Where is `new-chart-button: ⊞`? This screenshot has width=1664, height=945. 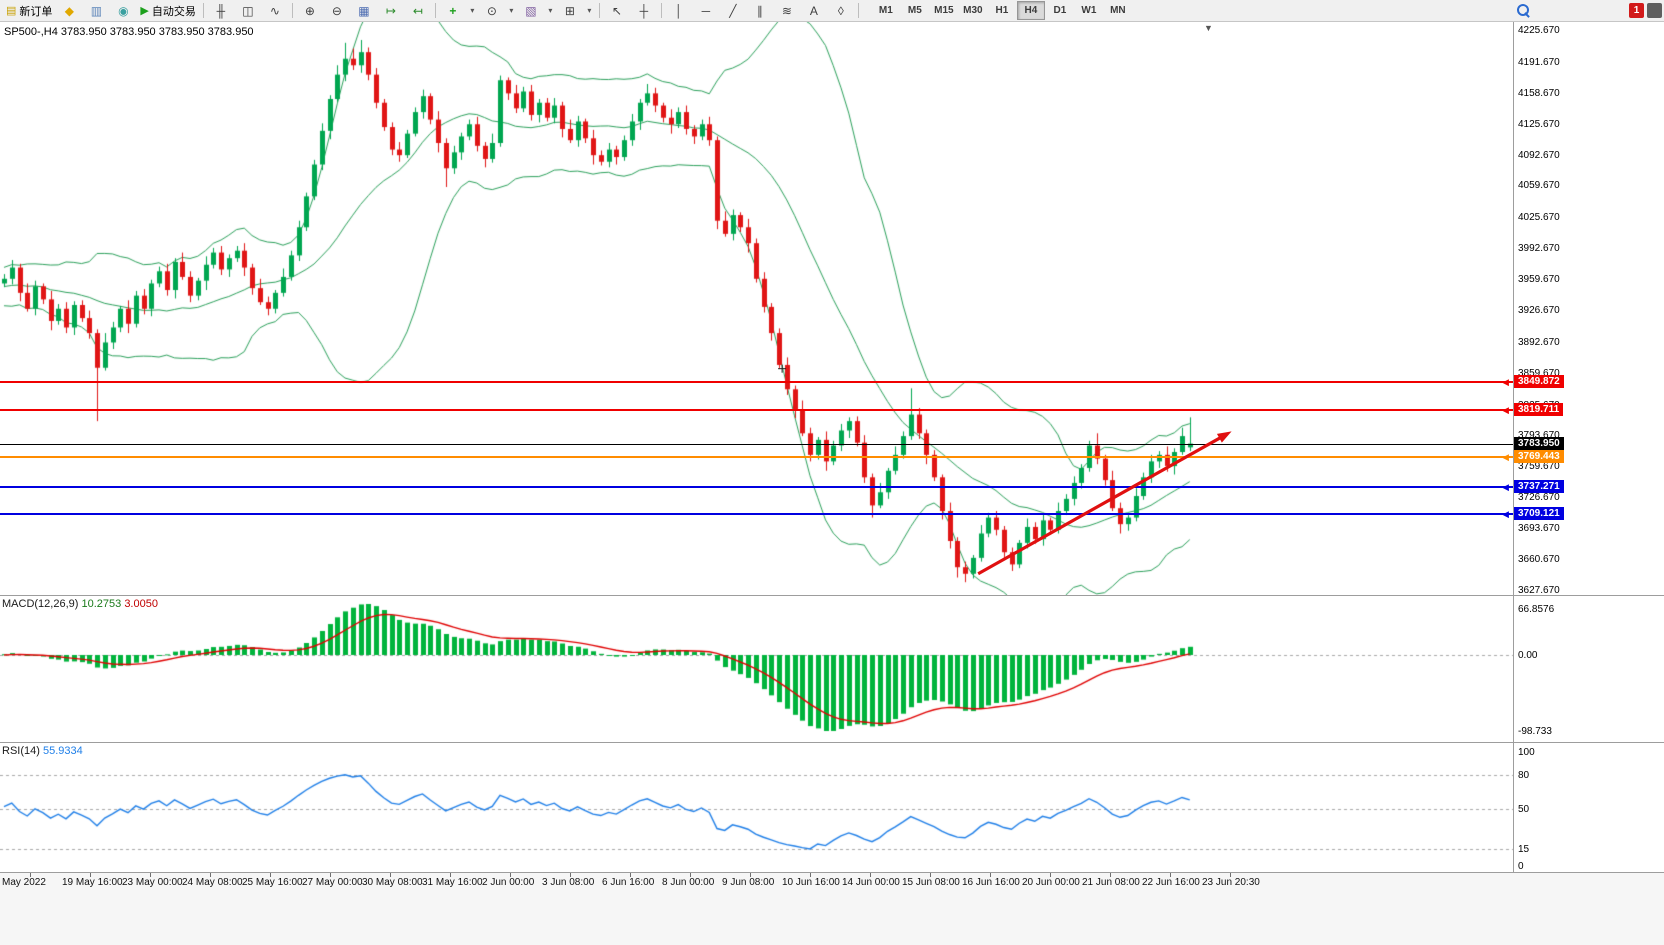 new-chart-button: ⊞ is located at coordinates (570, 11).